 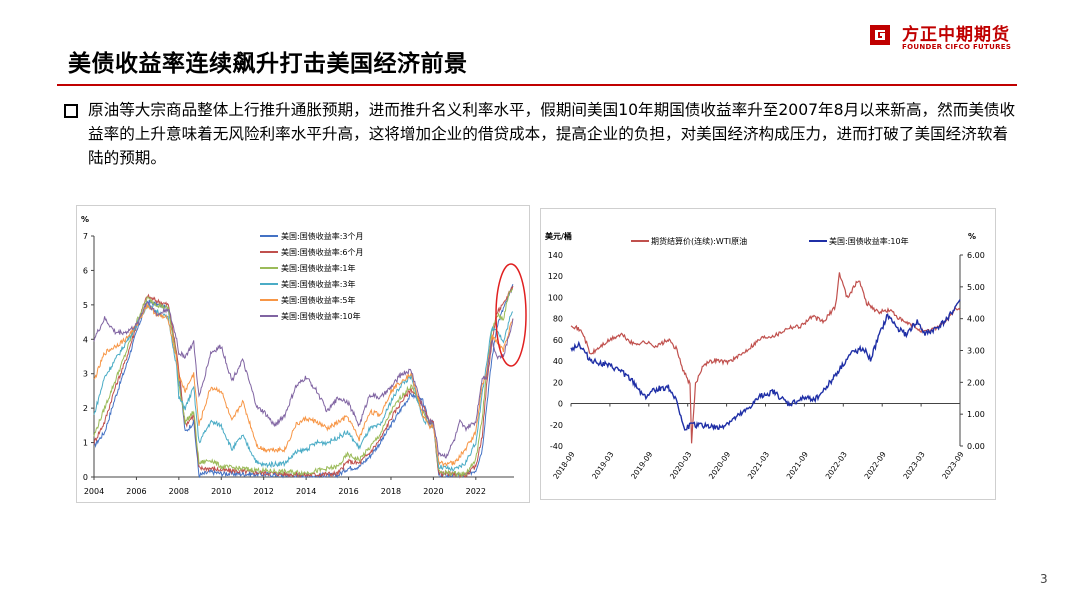 What do you see at coordinates (555, 297) in the screenshot?
I see `left-tick-label: 100` at bounding box center [555, 297].